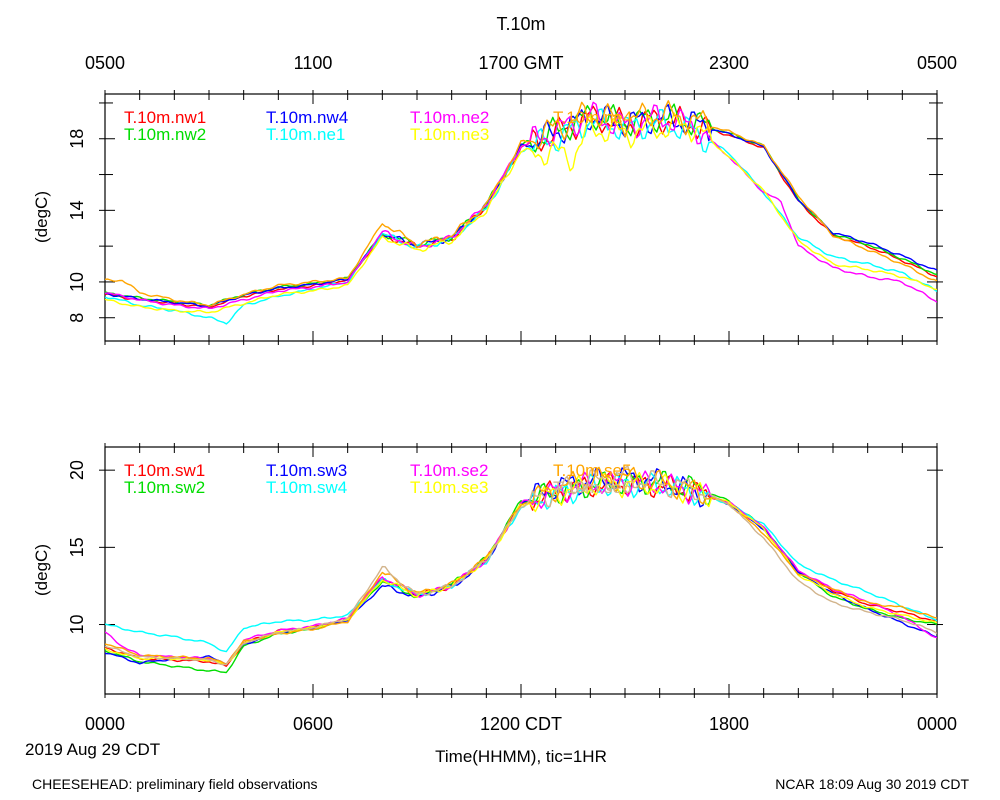 The image size is (1000, 800). I want to click on top-time-axis: 0500 1100 1700 GMT 2300 0500, so click(521, 63).